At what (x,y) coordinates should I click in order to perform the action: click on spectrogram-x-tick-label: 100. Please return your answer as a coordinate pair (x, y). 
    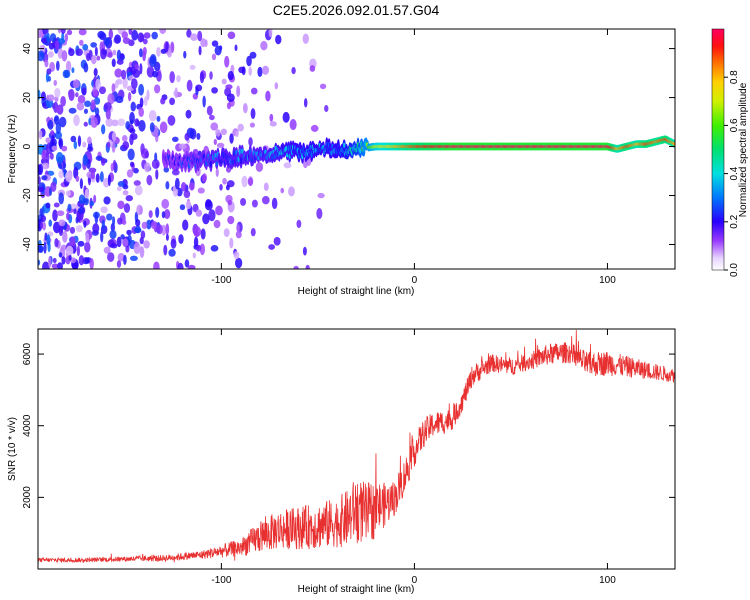
    Looking at the image, I should click on (607, 280).